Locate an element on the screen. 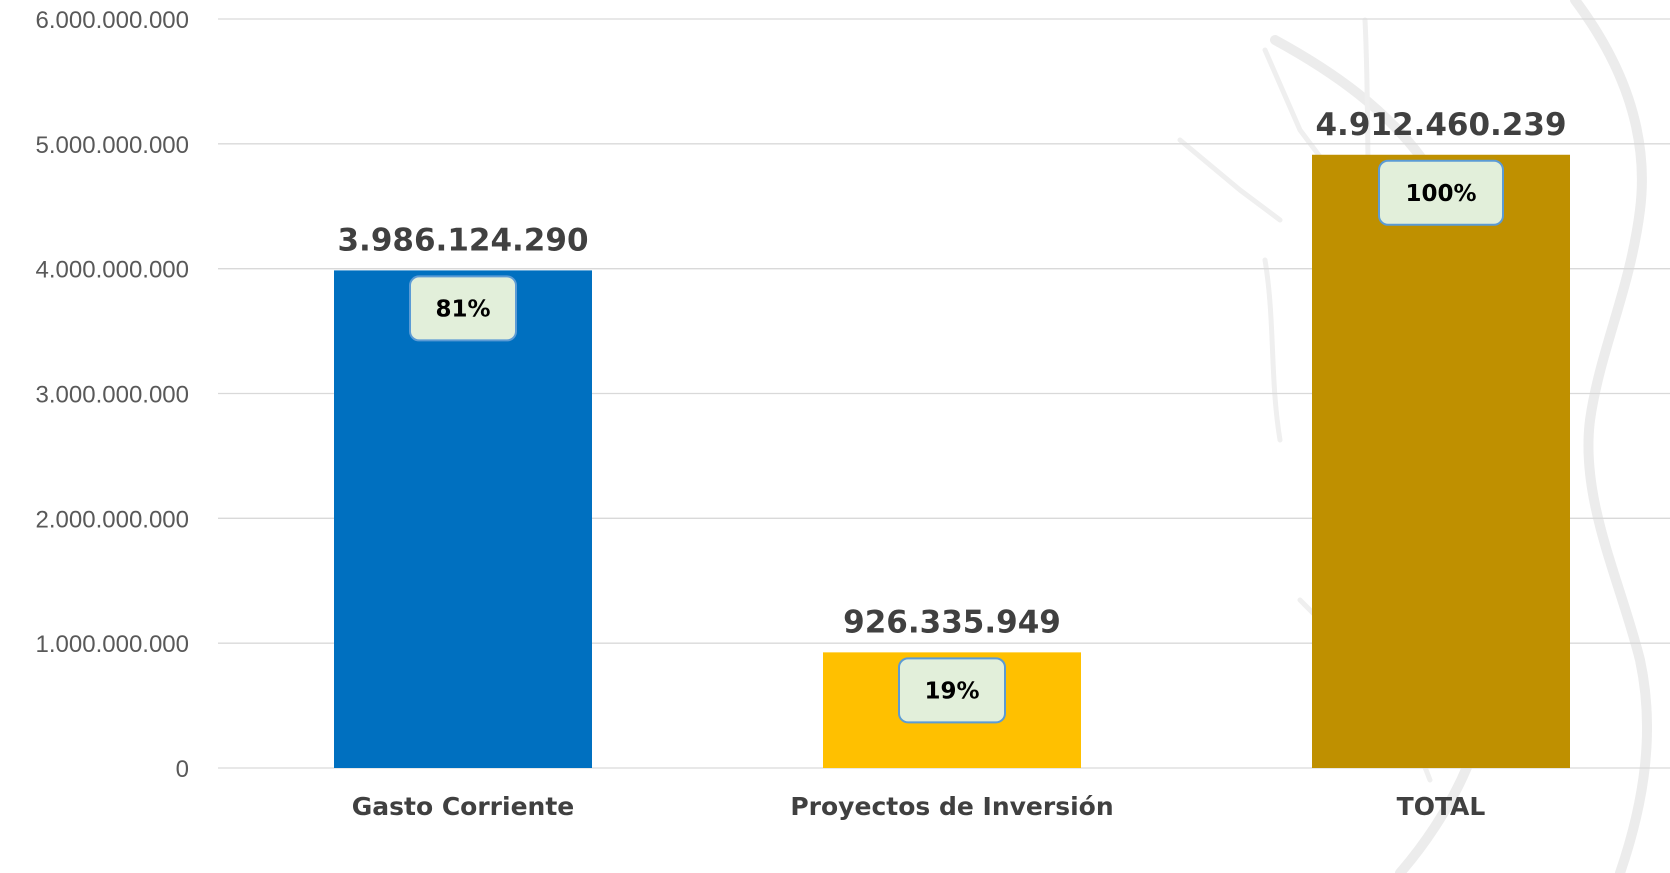 The height and width of the screenshot is (873, 1670). category-label: TOTAL is located at coordinates (1441, 806).